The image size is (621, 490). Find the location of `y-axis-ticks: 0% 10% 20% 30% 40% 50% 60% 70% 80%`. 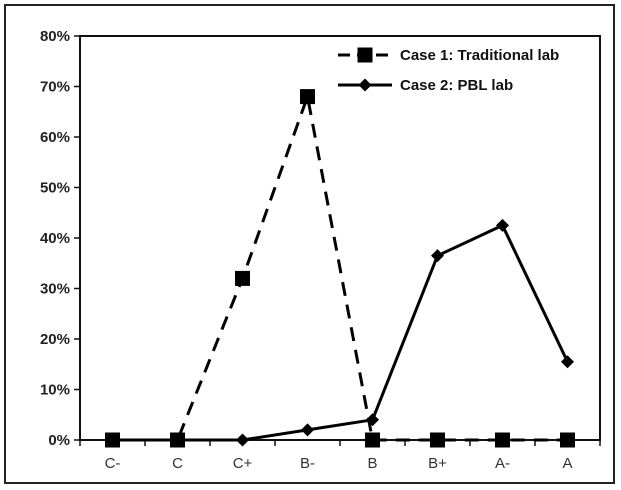

y-axis-ticks: 0% 10% 20% 30% 40% 50% 60% 70% 80% is located at coordinates (60, 238).